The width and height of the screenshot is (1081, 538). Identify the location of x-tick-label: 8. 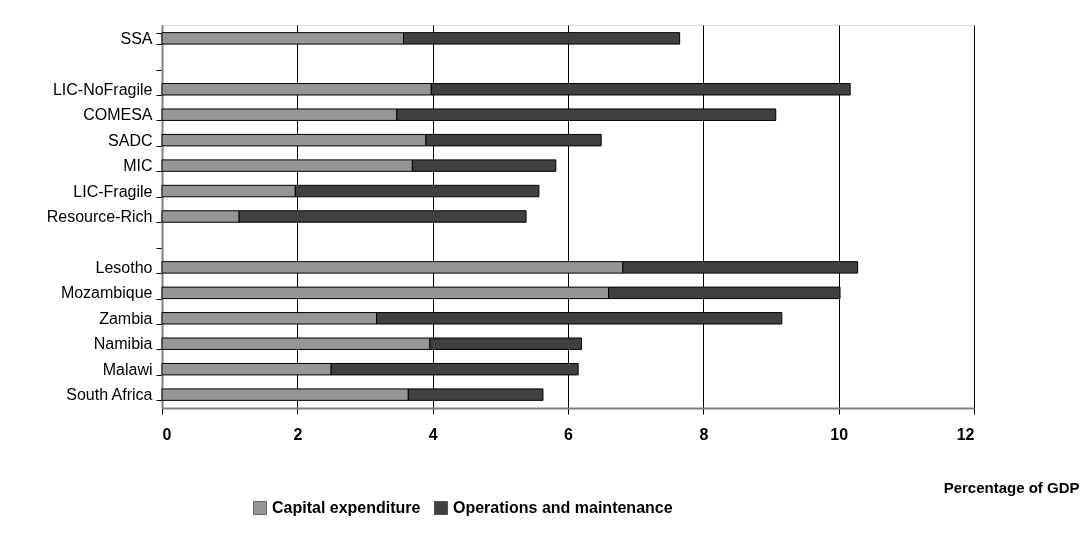
(704, 434).